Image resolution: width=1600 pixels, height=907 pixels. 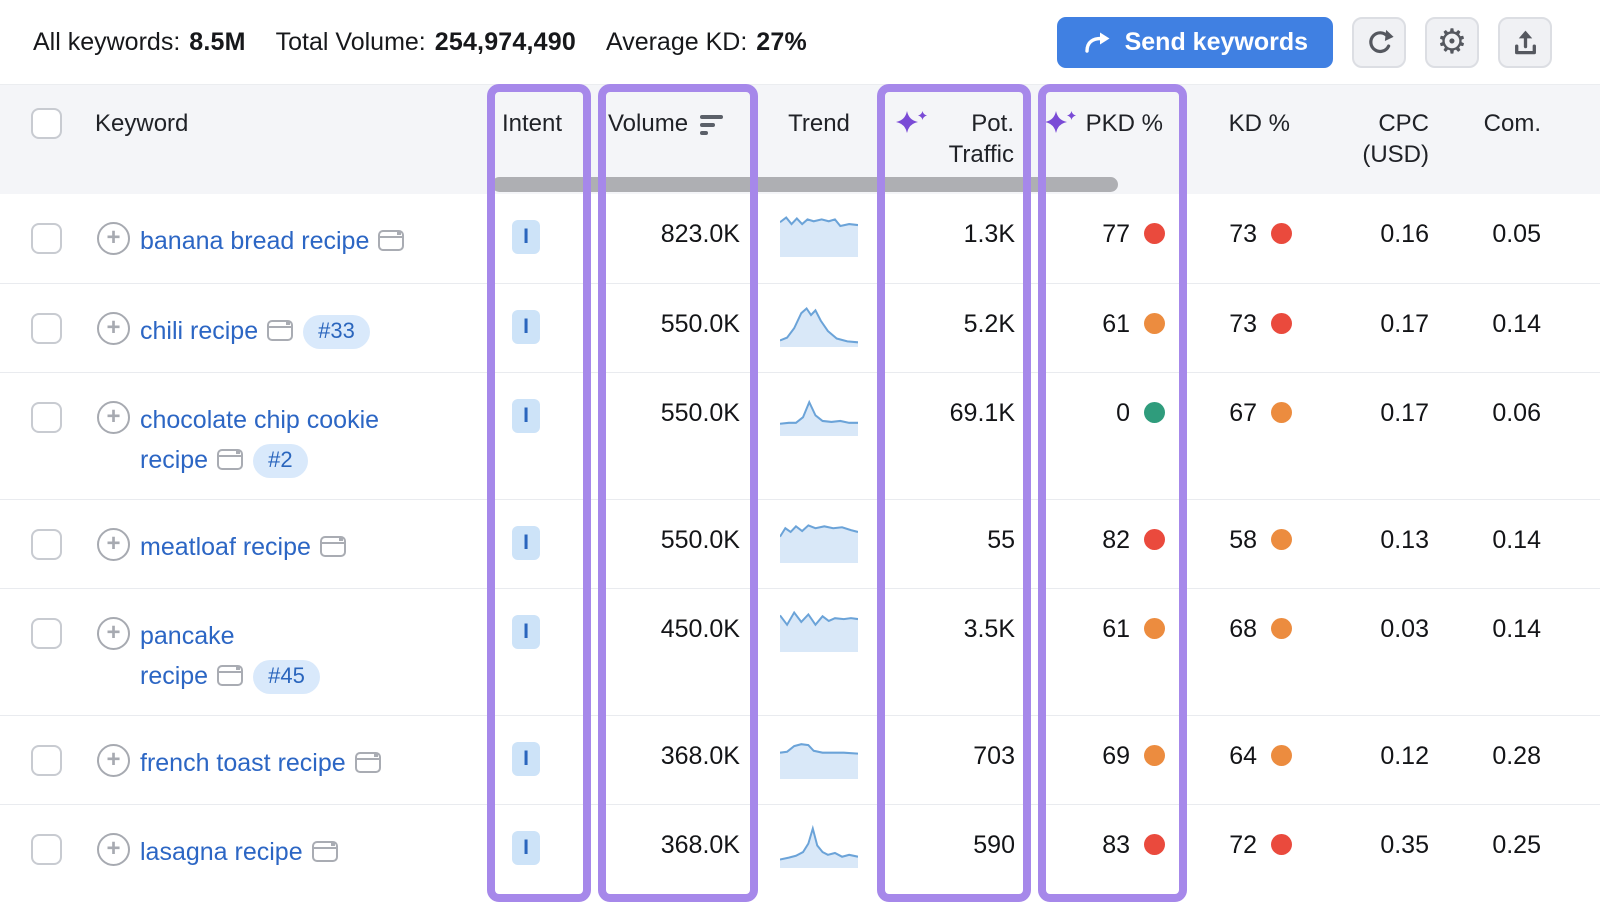 What do you see at coordinates (700, 234) in the screenshot?
I see `volume-value: 823.0K` at bounding box center [700, 234].